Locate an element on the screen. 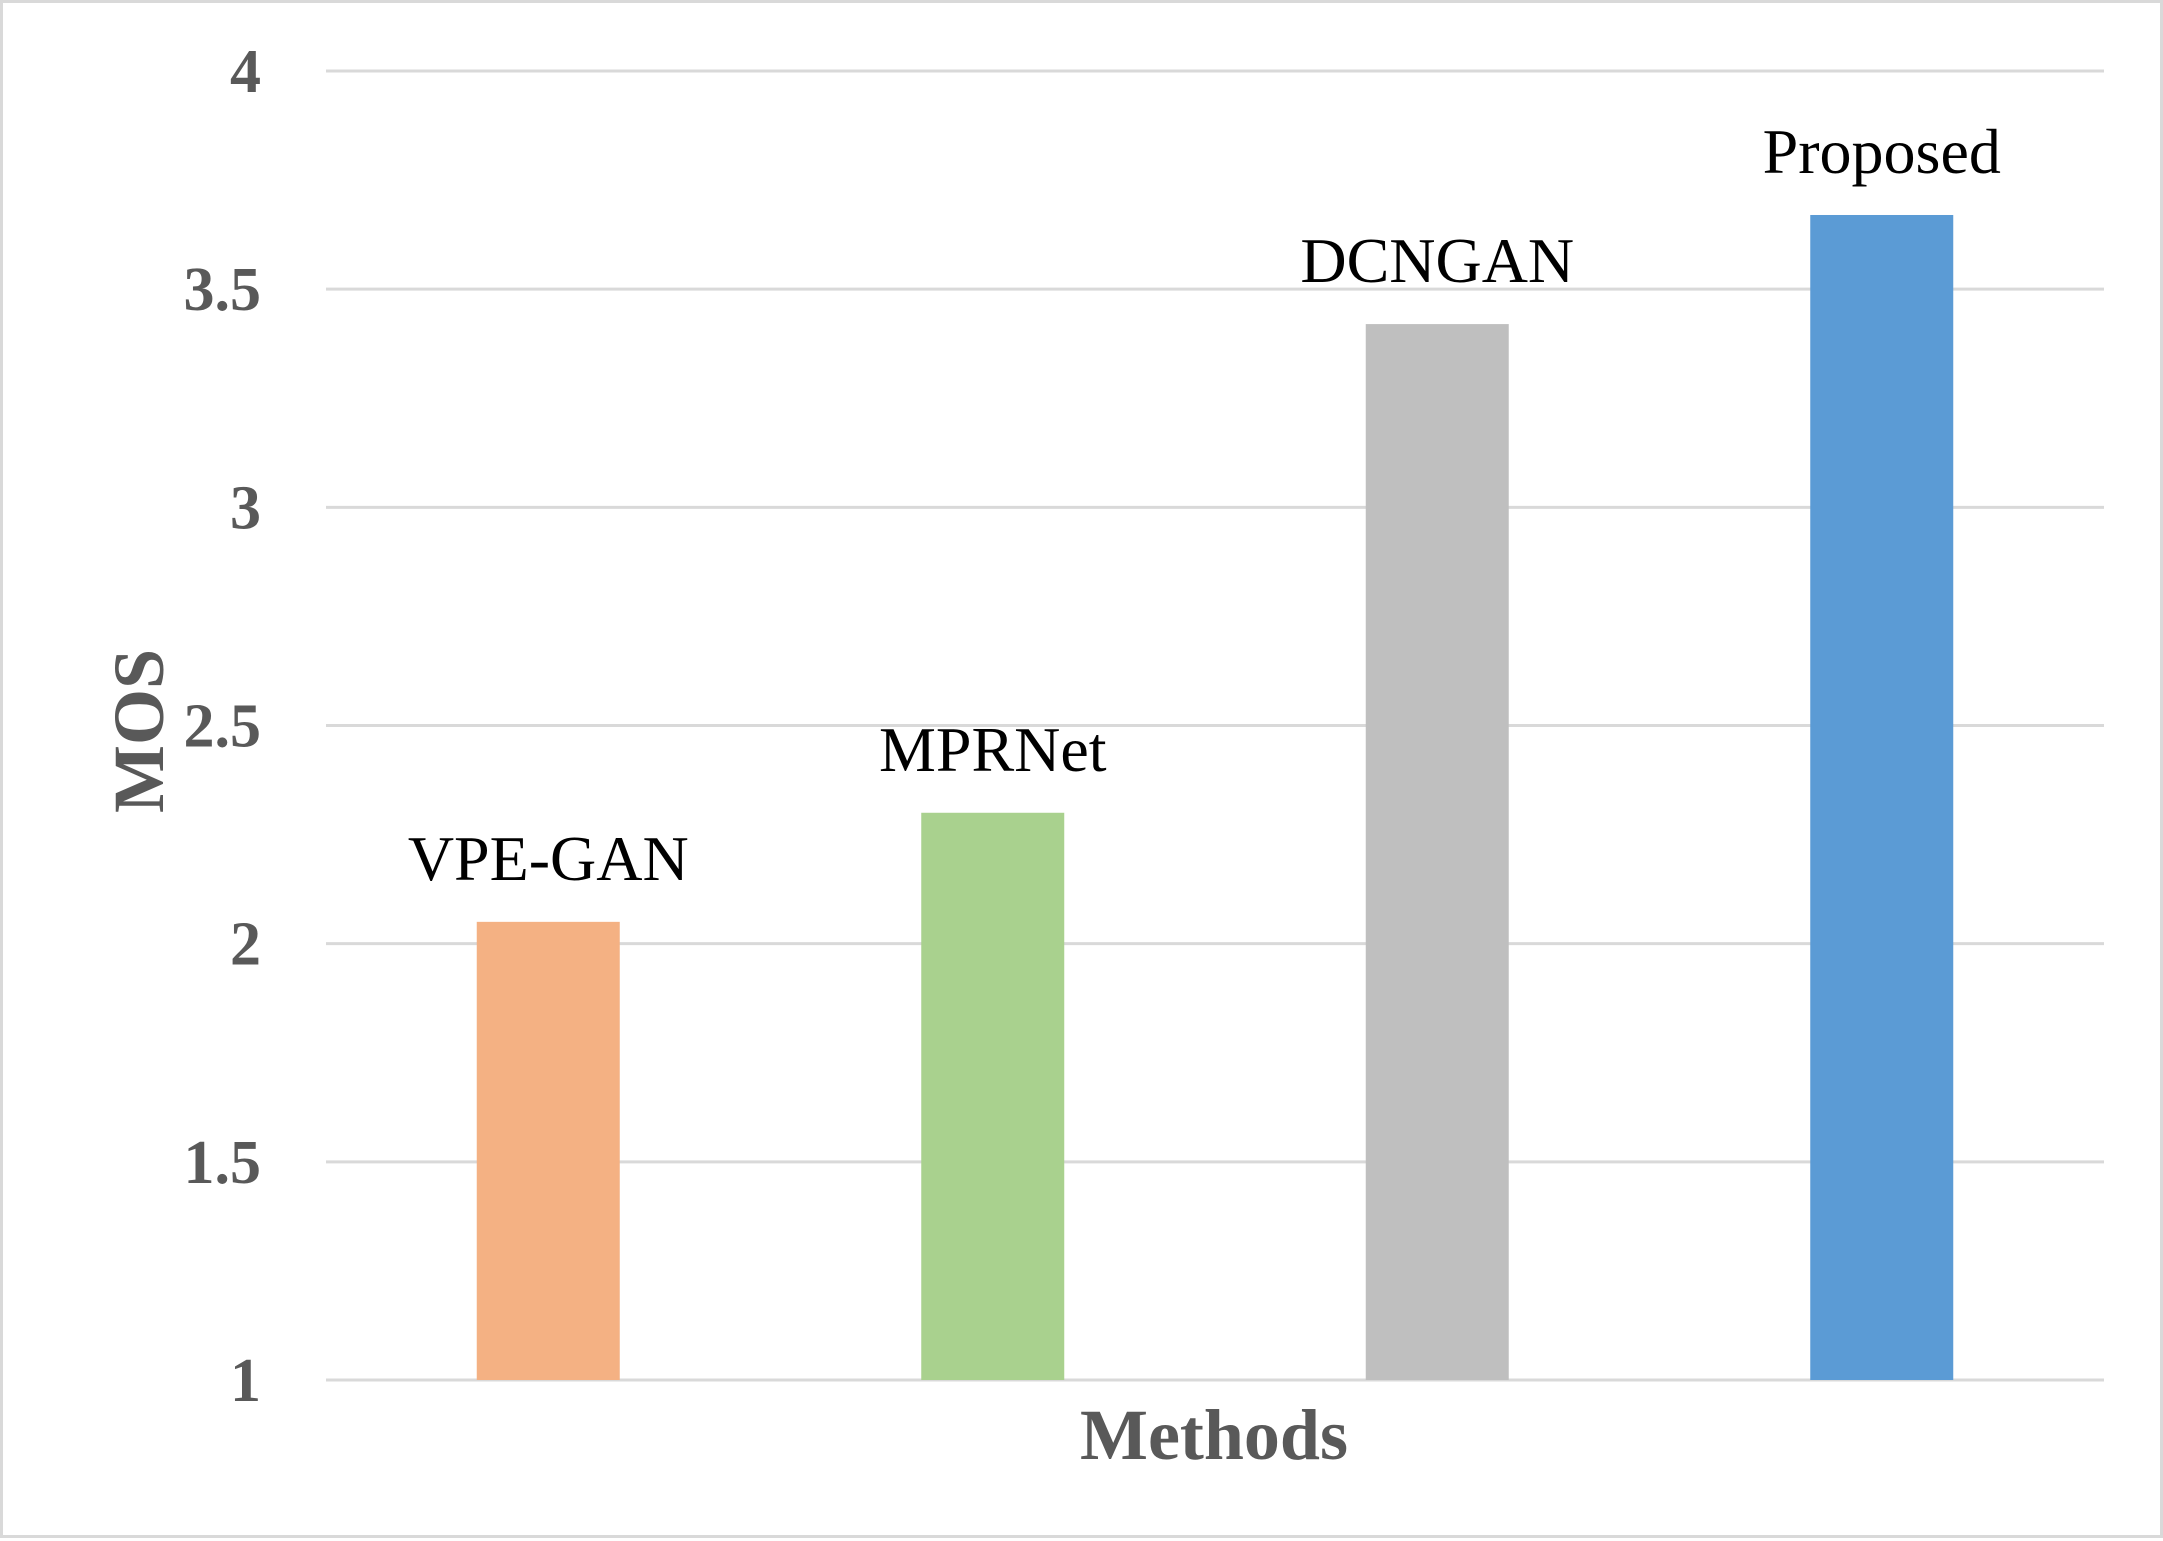 This screenshot has height=1541, width=2163. y-tick-label: 1.5 is located at coordinates (223, 1163).